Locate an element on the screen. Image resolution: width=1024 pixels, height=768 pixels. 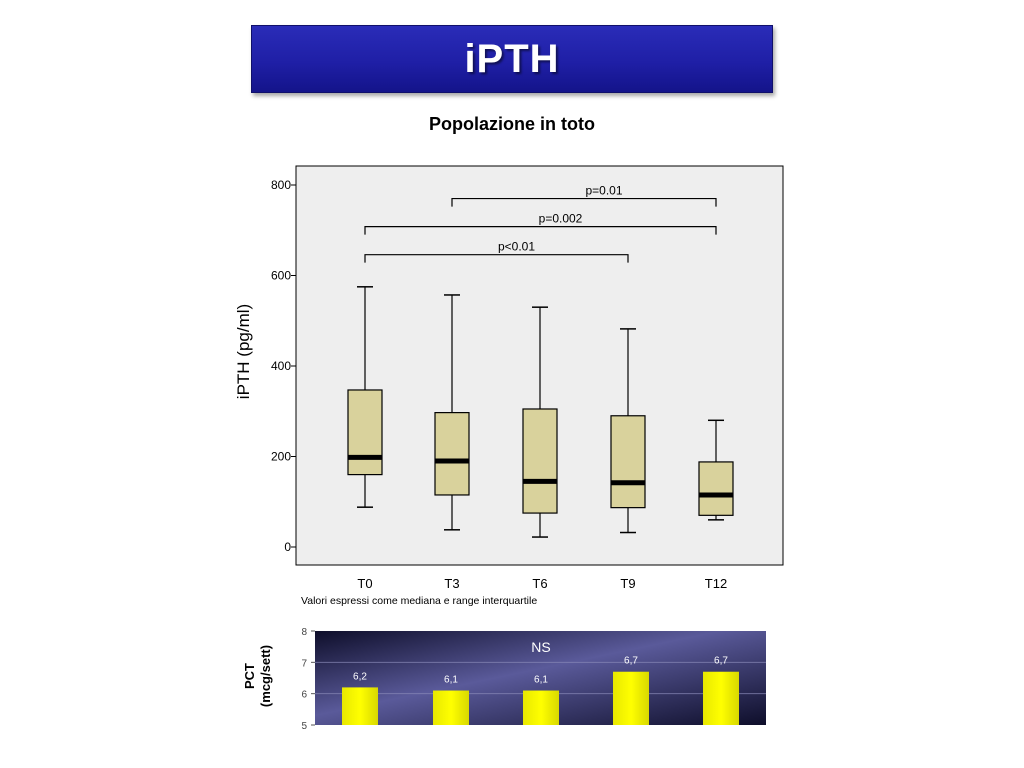
boxplot-x-tick-label: T9 is located at coordinates (627, 583).